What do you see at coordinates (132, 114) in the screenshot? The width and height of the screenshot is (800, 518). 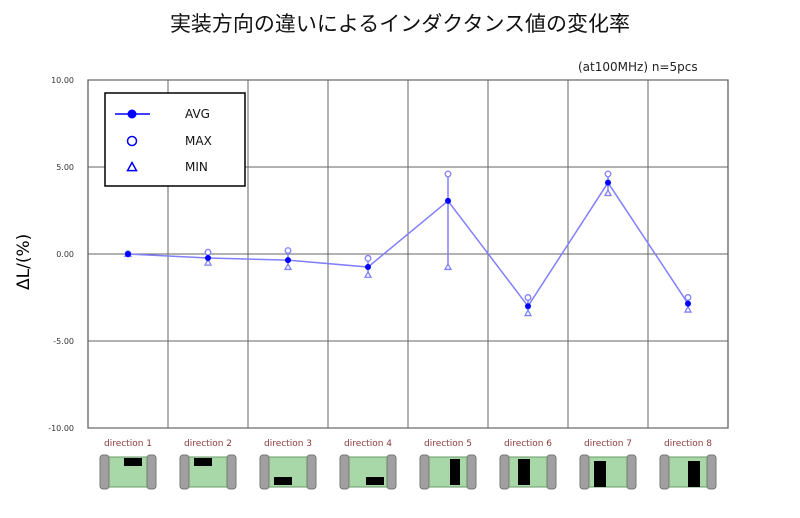 I see `legend-avg-marker` at bounding box center [132, 114].